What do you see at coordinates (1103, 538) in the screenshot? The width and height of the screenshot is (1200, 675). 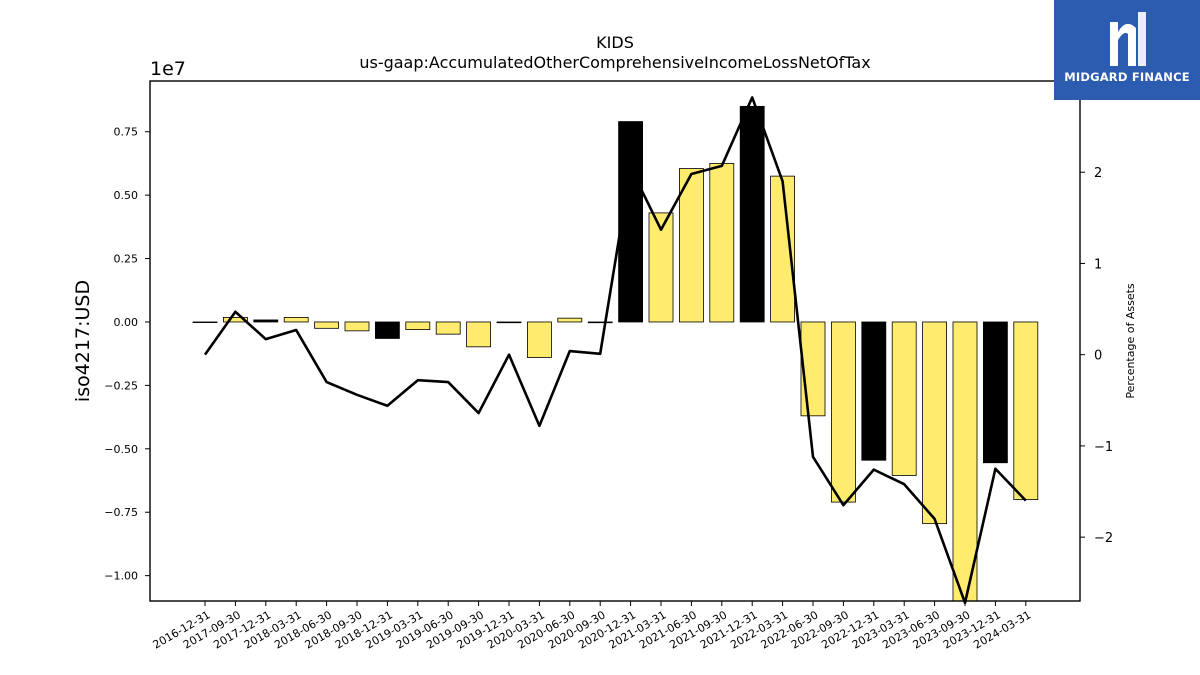 I see `y2-tick-label: −2` at bounding box center [1103, 538].